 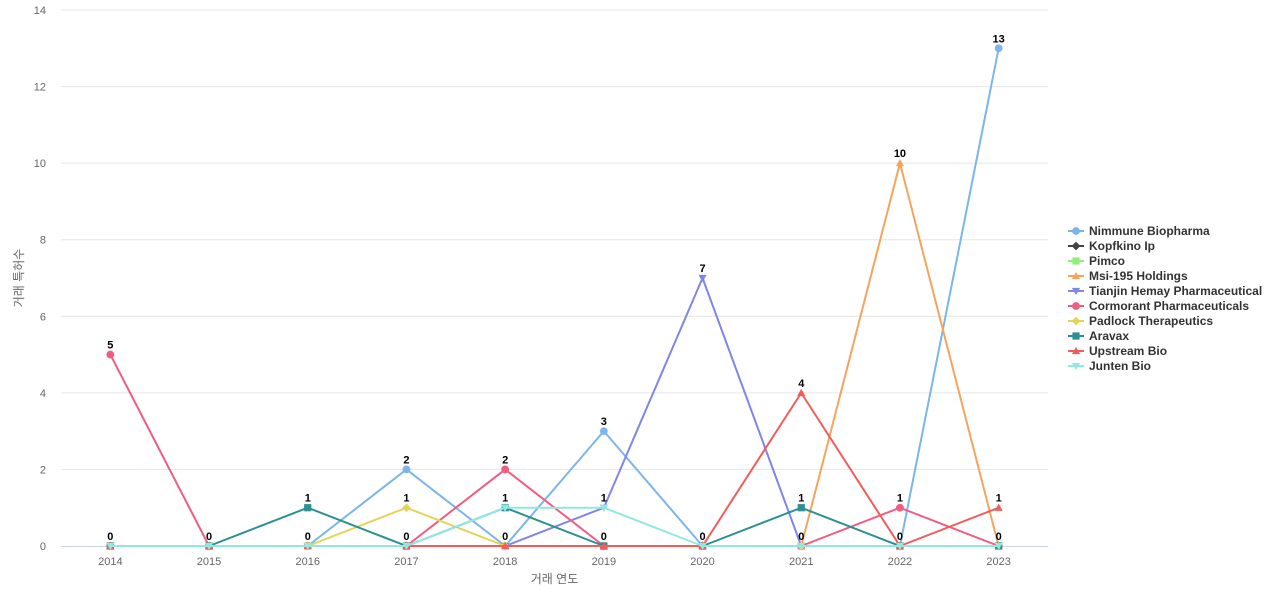 I want to click on legend-label: Pimco, so click(x=1107, y=261).